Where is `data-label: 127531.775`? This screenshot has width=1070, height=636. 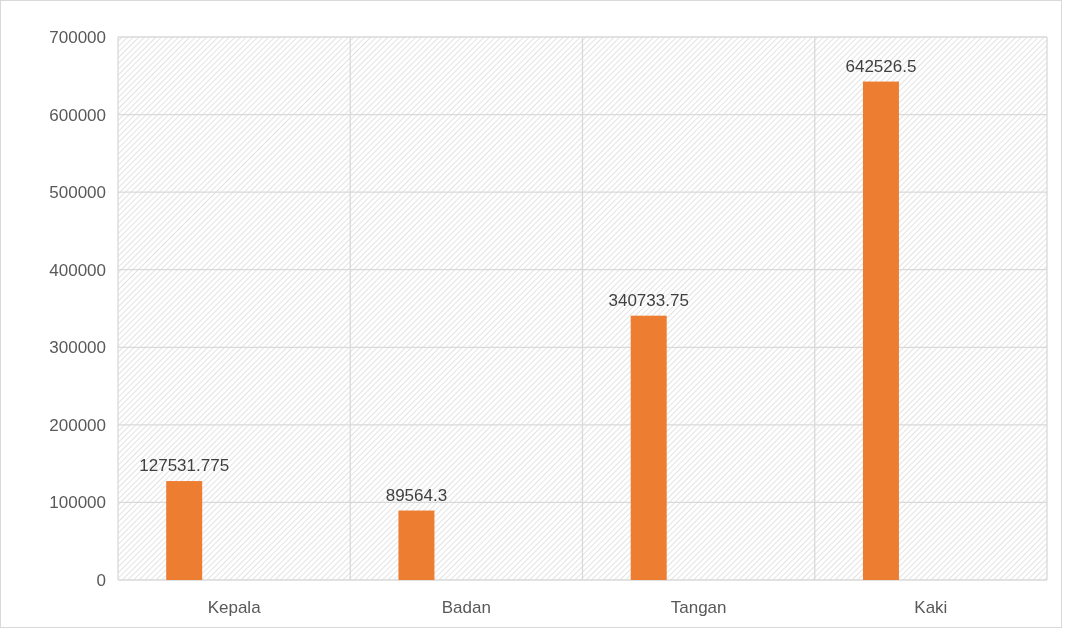
data-label: 127531.775 is located at coordinates (184, 466).